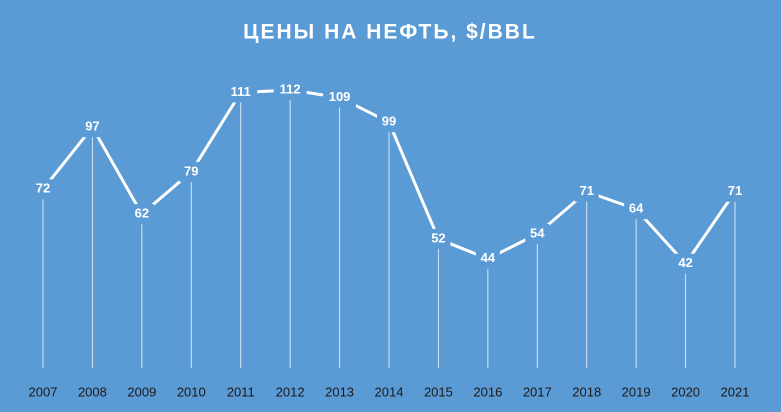 The height and width of the screenshot is (412, 781). I want to click on value-label: 62, so click(142, 213).